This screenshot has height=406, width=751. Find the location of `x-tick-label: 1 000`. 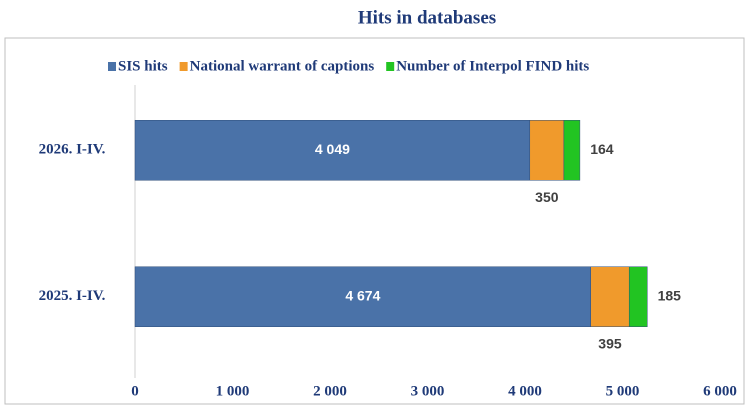

x-tick-label: 1 000 is located at coordinates (233, 391).